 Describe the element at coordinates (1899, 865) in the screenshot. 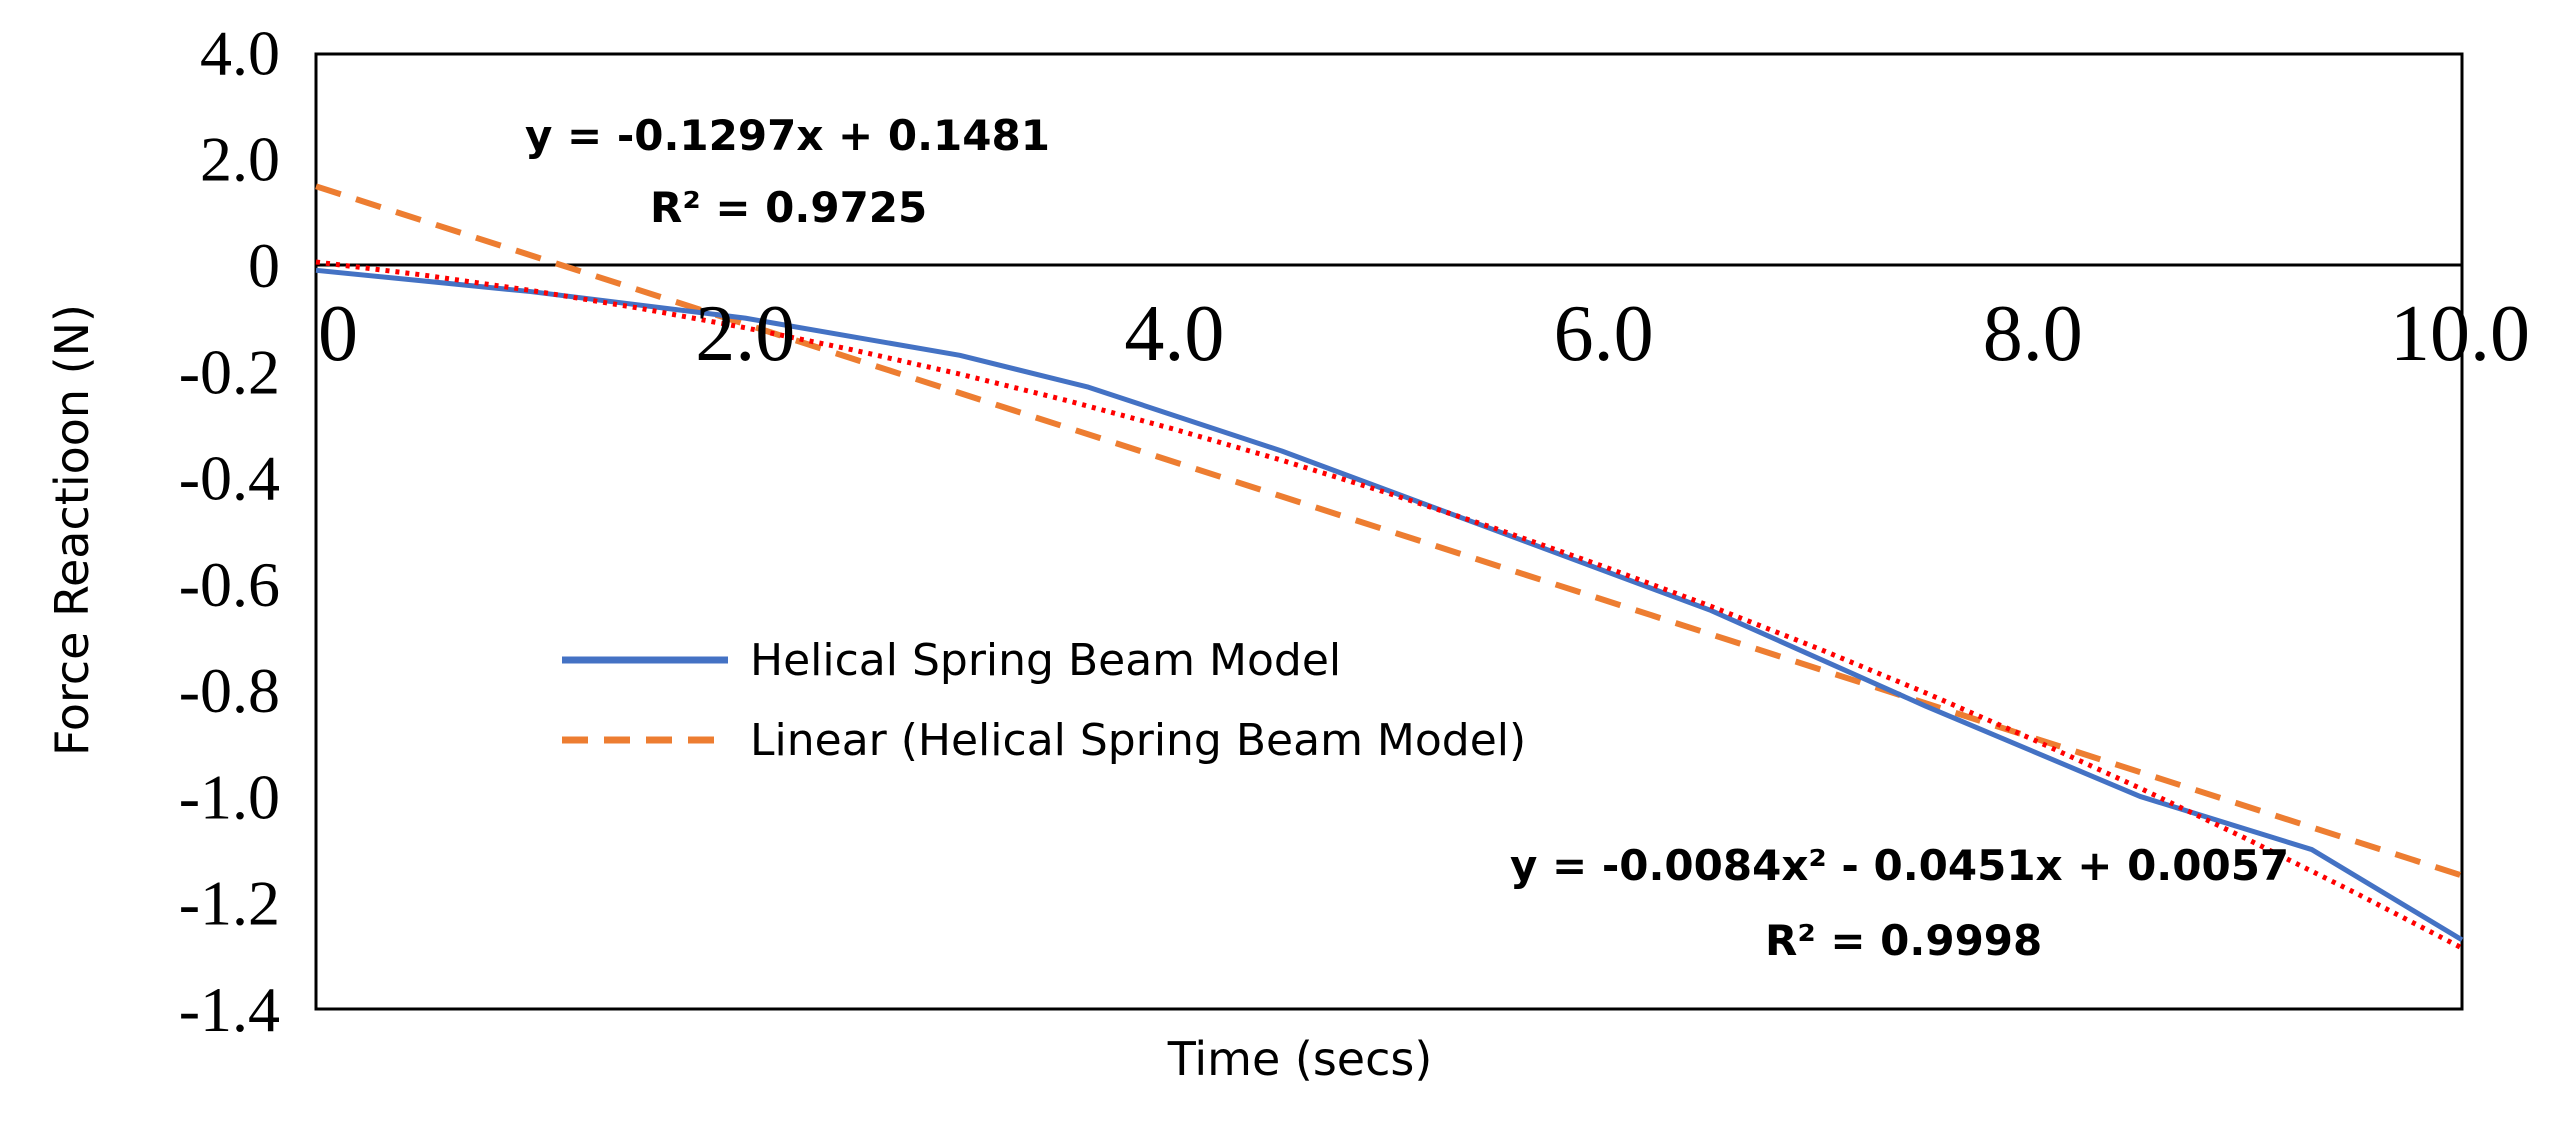

I see `poly-equation: y = -0.0084x² - 0.0451x + 0.0057` at that location.